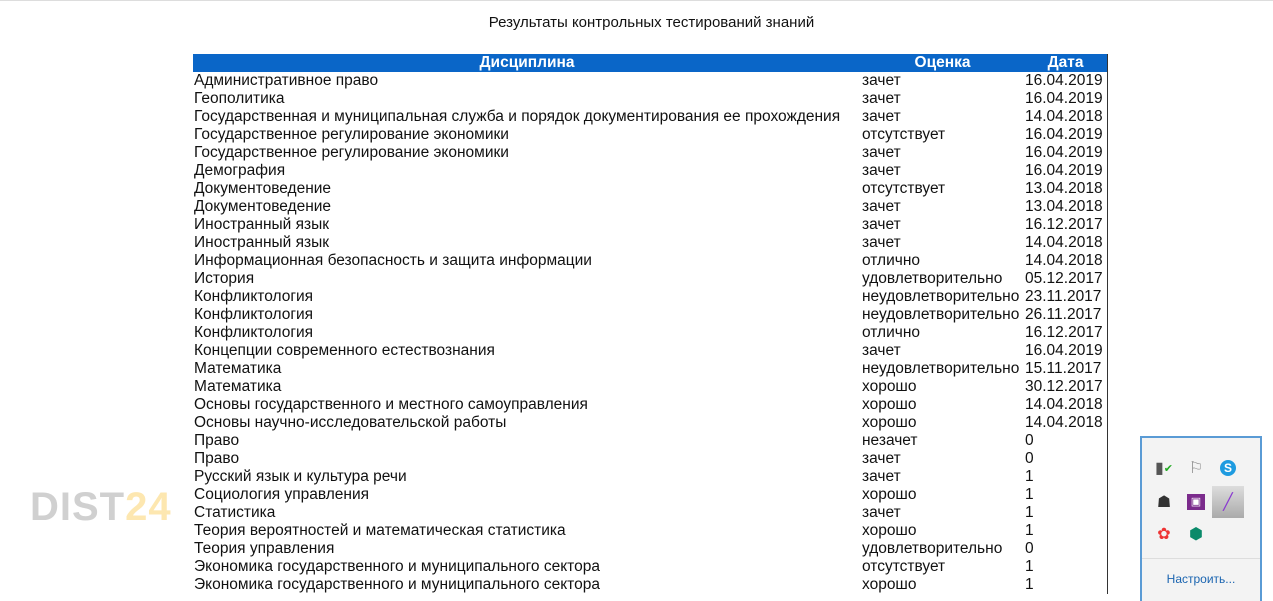 The width and height of the screenshot is (1273, 601). Describe the element at coordinates (1164, 502) in the screenshot. I see `network-icon: ☗` at that location.